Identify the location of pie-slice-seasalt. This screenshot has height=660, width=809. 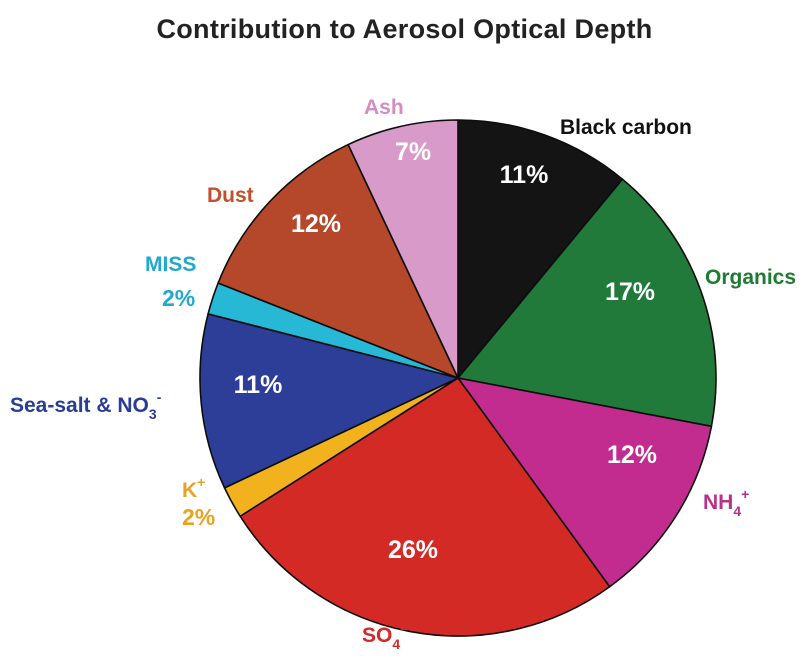
(329, 401).